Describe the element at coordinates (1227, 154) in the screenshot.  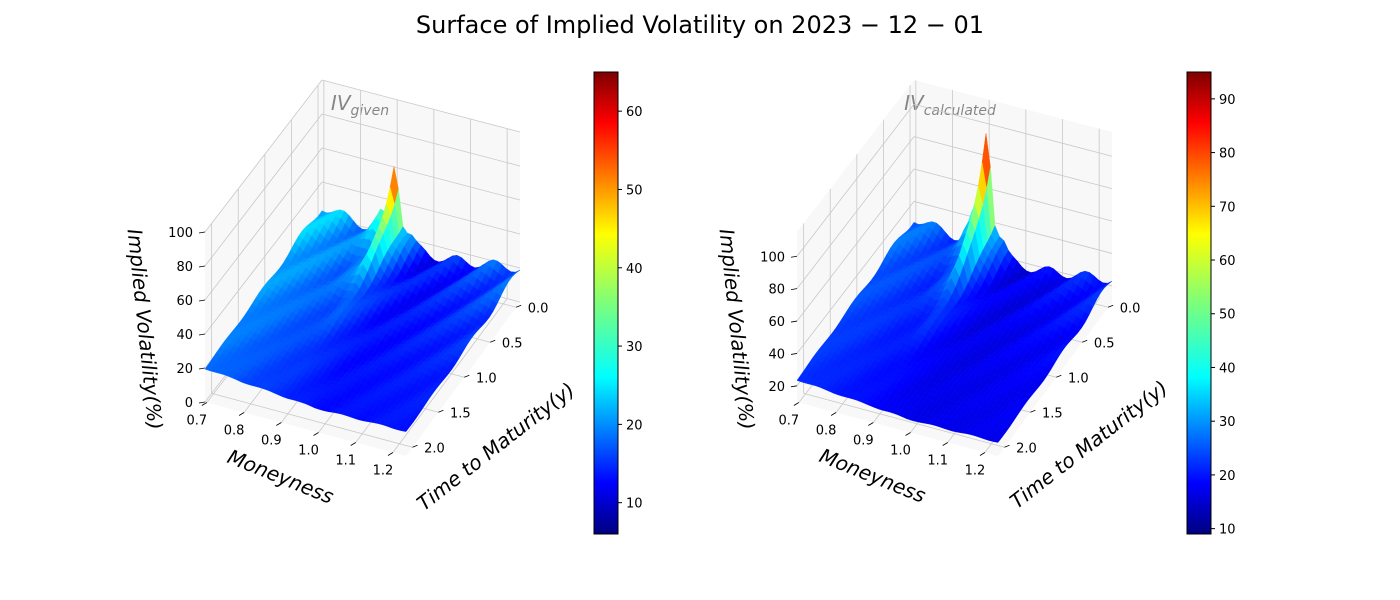
I see `colorbar-tick-label: 80` at that location.